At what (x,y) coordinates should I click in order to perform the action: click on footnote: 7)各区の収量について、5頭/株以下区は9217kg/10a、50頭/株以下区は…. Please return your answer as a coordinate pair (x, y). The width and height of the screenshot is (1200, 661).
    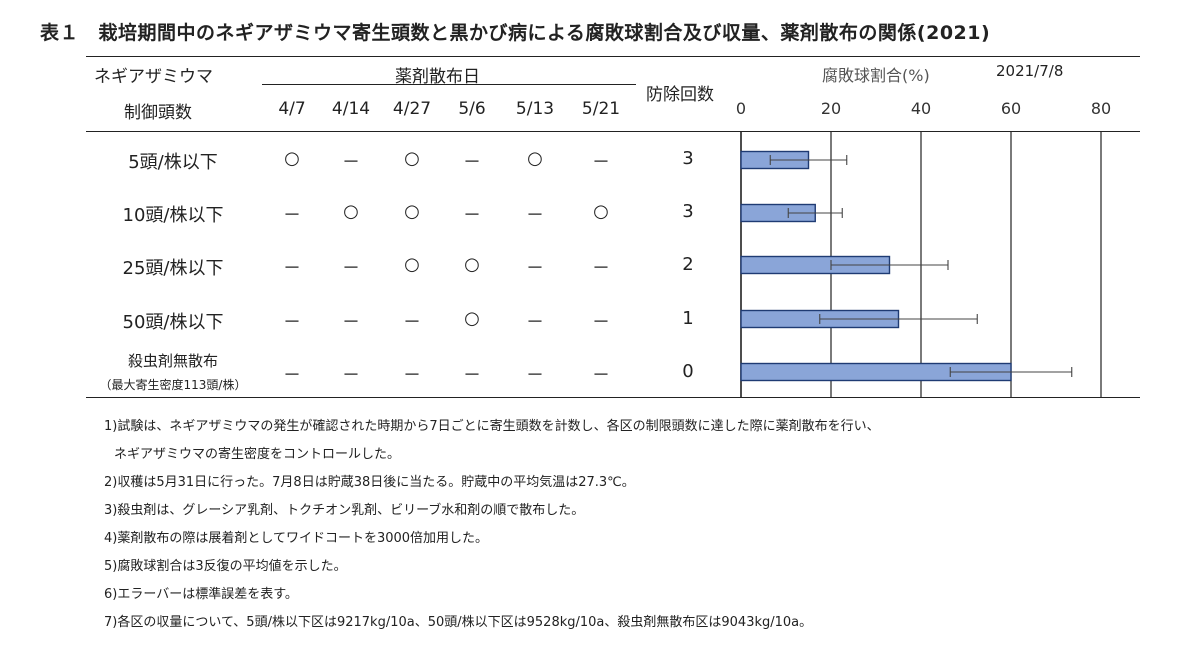
    Looking at the image, I should click on (458, 622).